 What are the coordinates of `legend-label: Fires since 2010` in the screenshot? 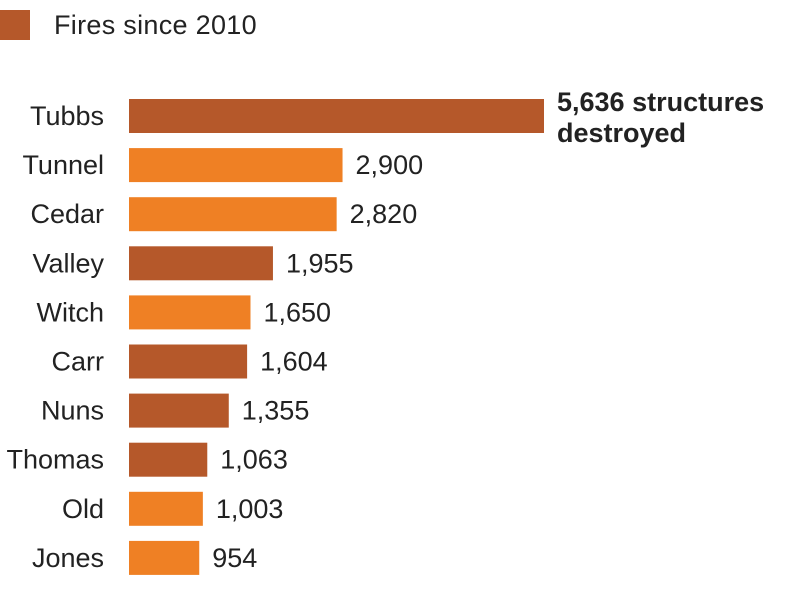 It's located at (155, 24).